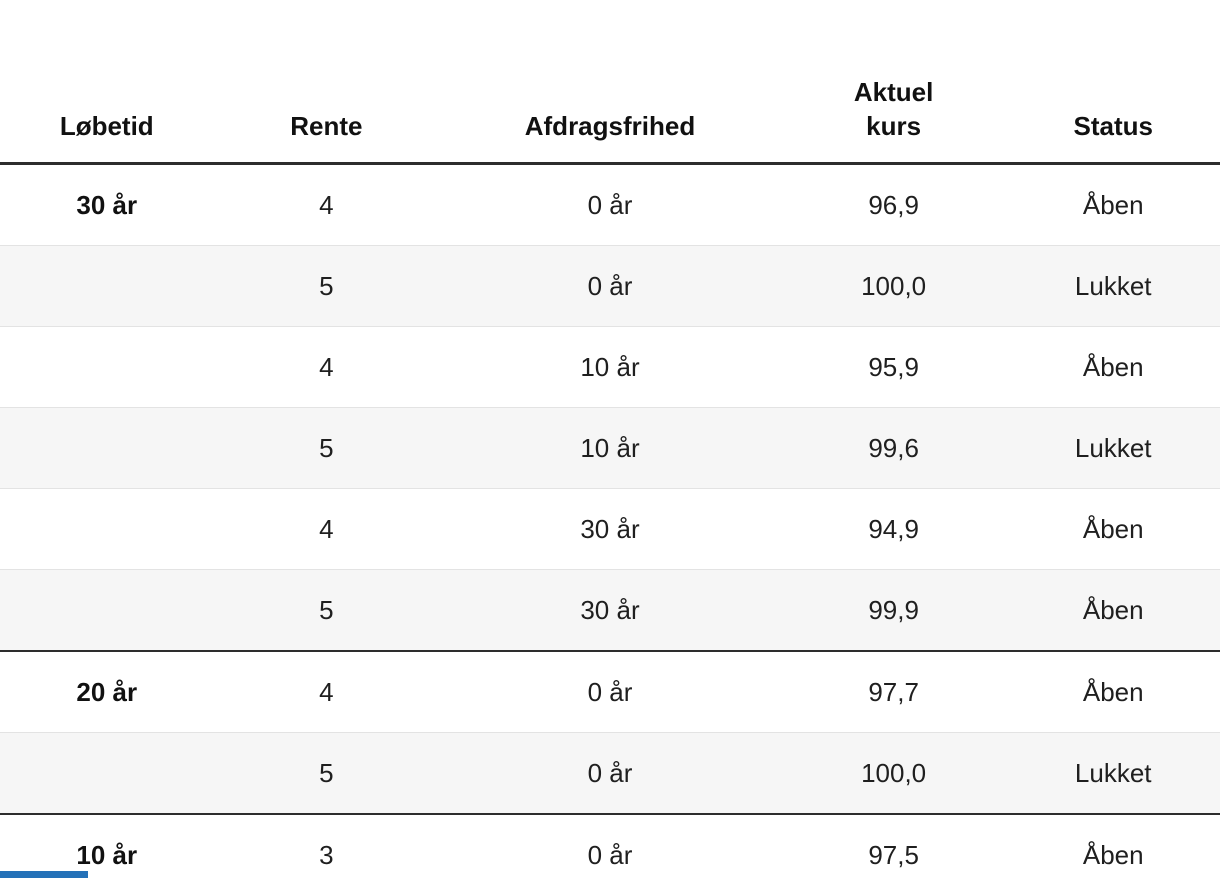 This screenshot has width=1220, height=895. I want to click on cell-kurs: 94,9, so click(894, 529).